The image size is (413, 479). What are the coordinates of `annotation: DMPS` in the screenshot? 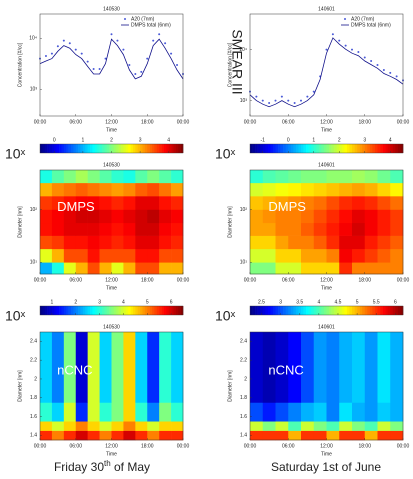 It's located at (287, 206).